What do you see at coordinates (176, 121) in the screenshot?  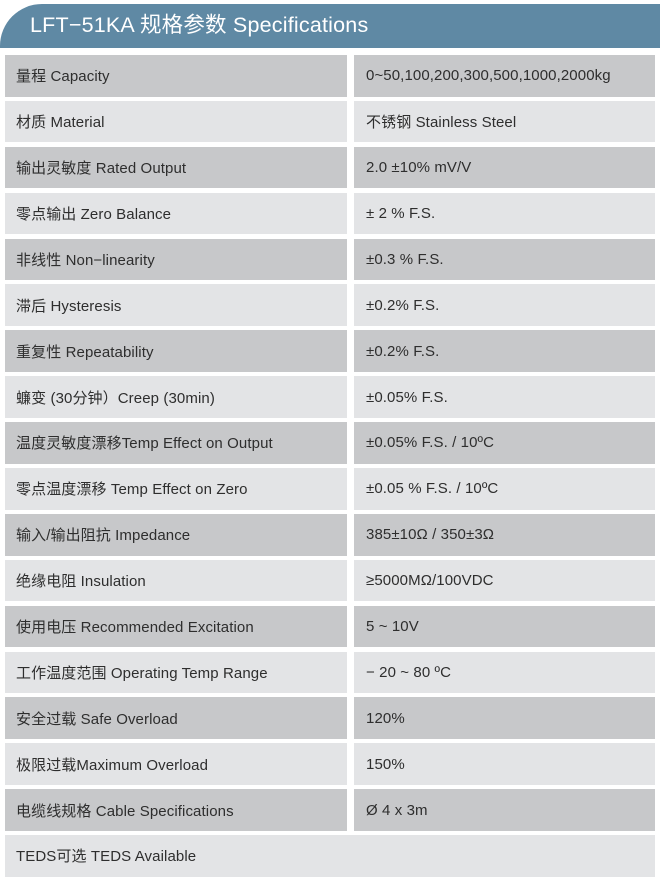 I see `spec-label-cell: 材质 Material` at bounding box center [176, 121].